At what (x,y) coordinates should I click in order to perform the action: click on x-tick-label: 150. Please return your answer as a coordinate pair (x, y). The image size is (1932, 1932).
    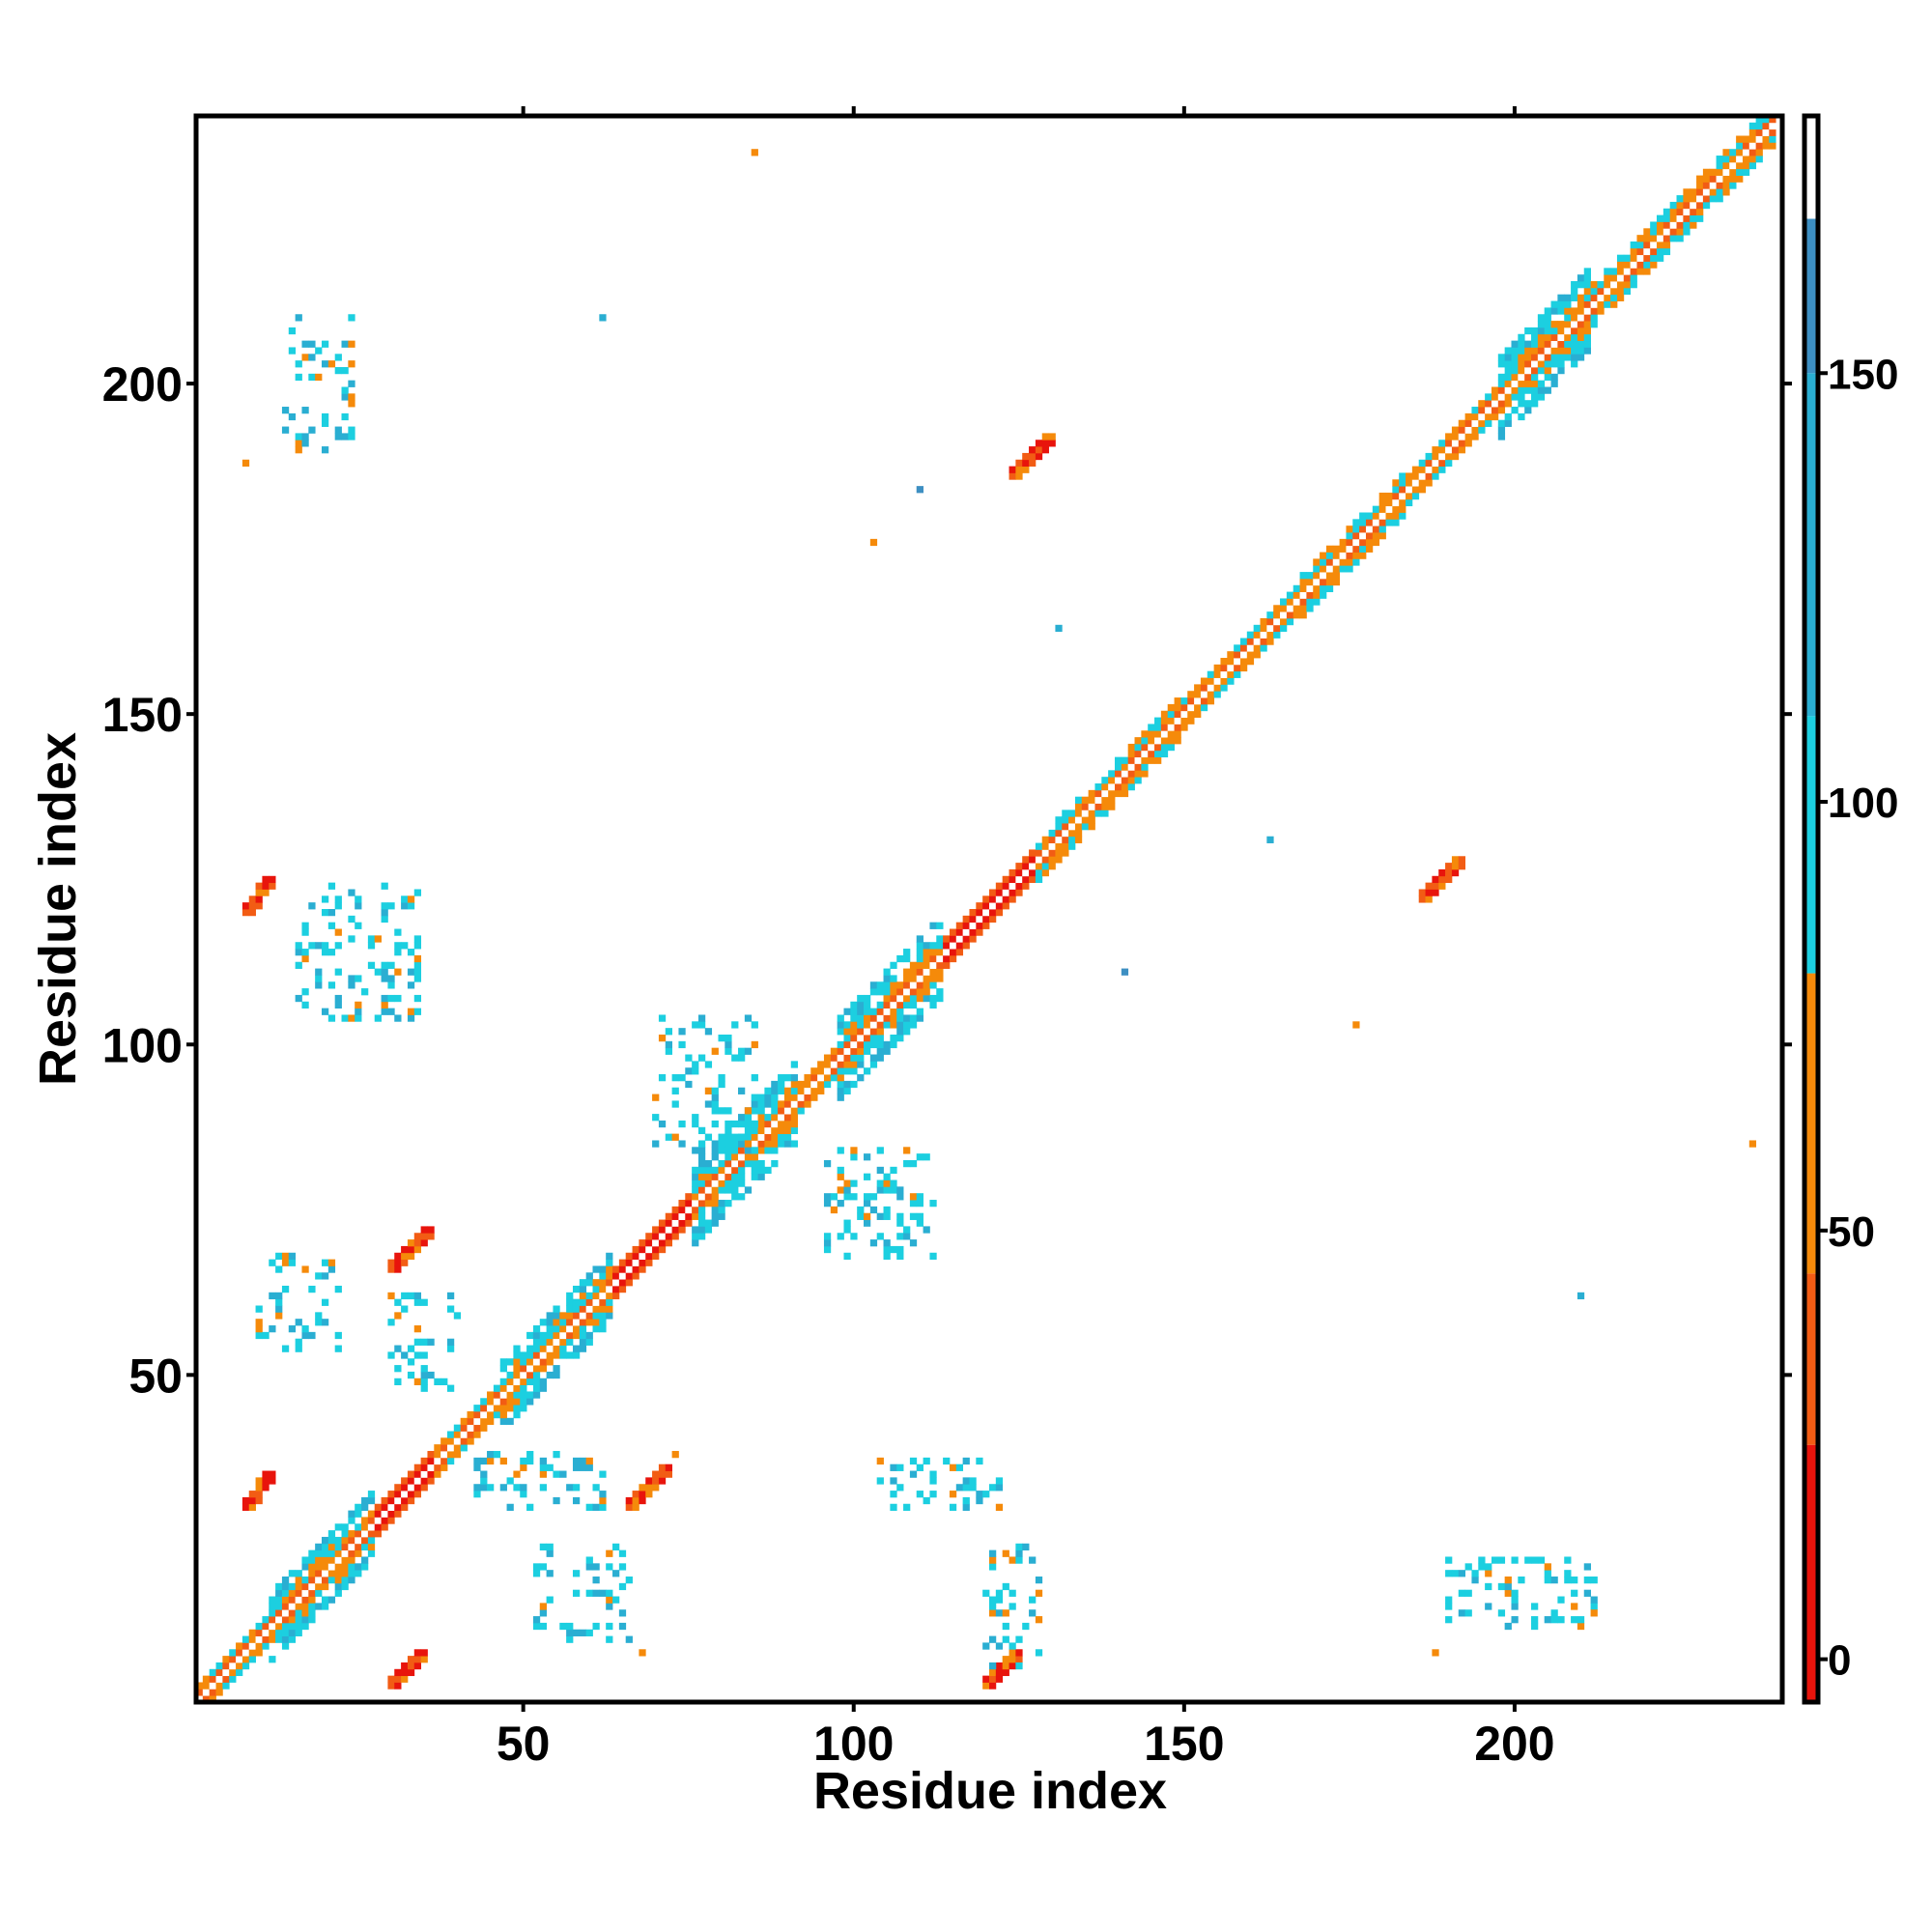
    Looking at the image, I should click on (1184, 1744).